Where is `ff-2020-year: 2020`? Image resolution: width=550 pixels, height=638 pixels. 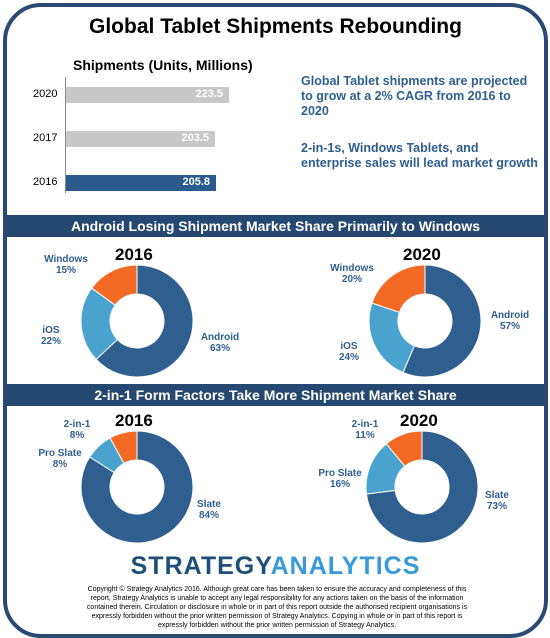 ff-2020-year: 2020 is located at coordinates (419, 420).